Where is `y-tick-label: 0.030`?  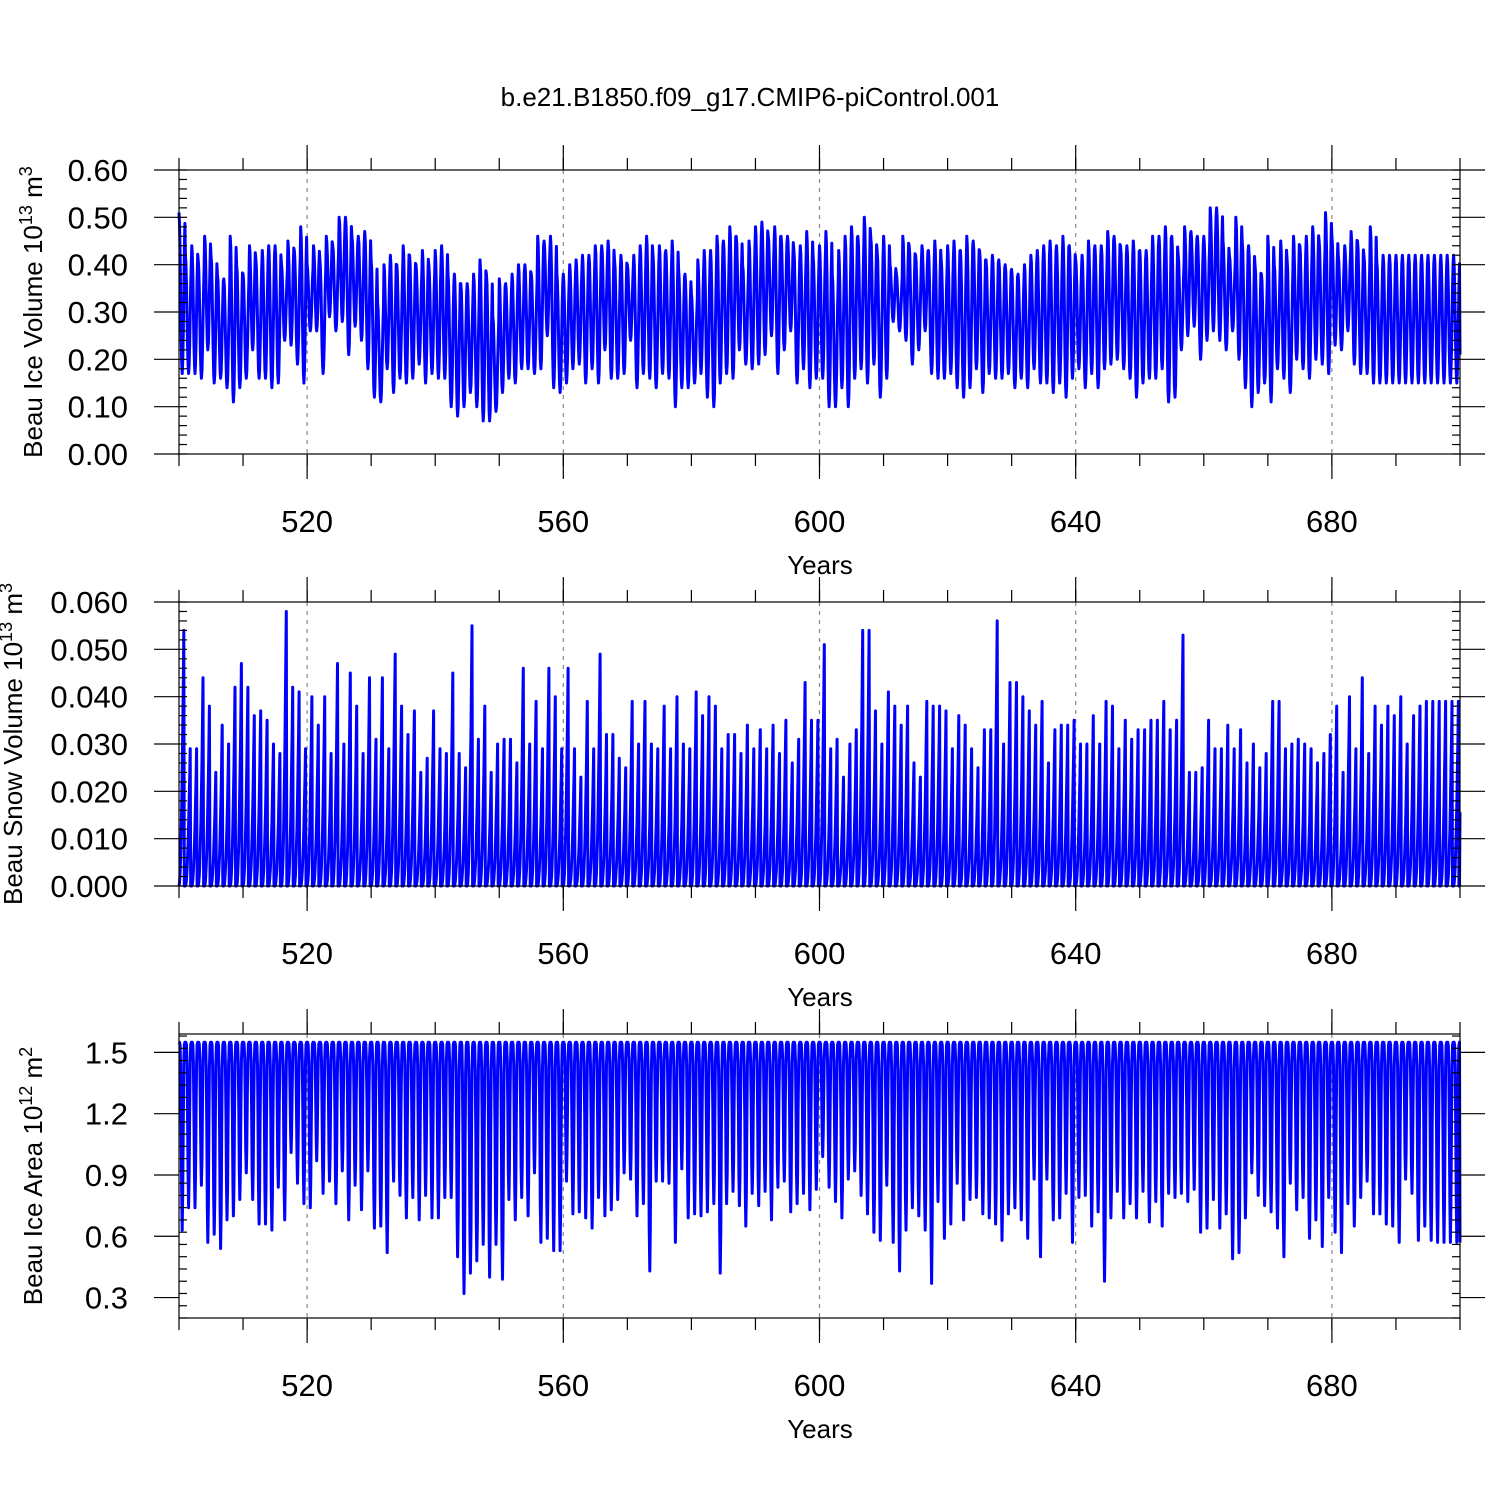 y-tick-label: 0.030 is located at coordinates (89, 744).